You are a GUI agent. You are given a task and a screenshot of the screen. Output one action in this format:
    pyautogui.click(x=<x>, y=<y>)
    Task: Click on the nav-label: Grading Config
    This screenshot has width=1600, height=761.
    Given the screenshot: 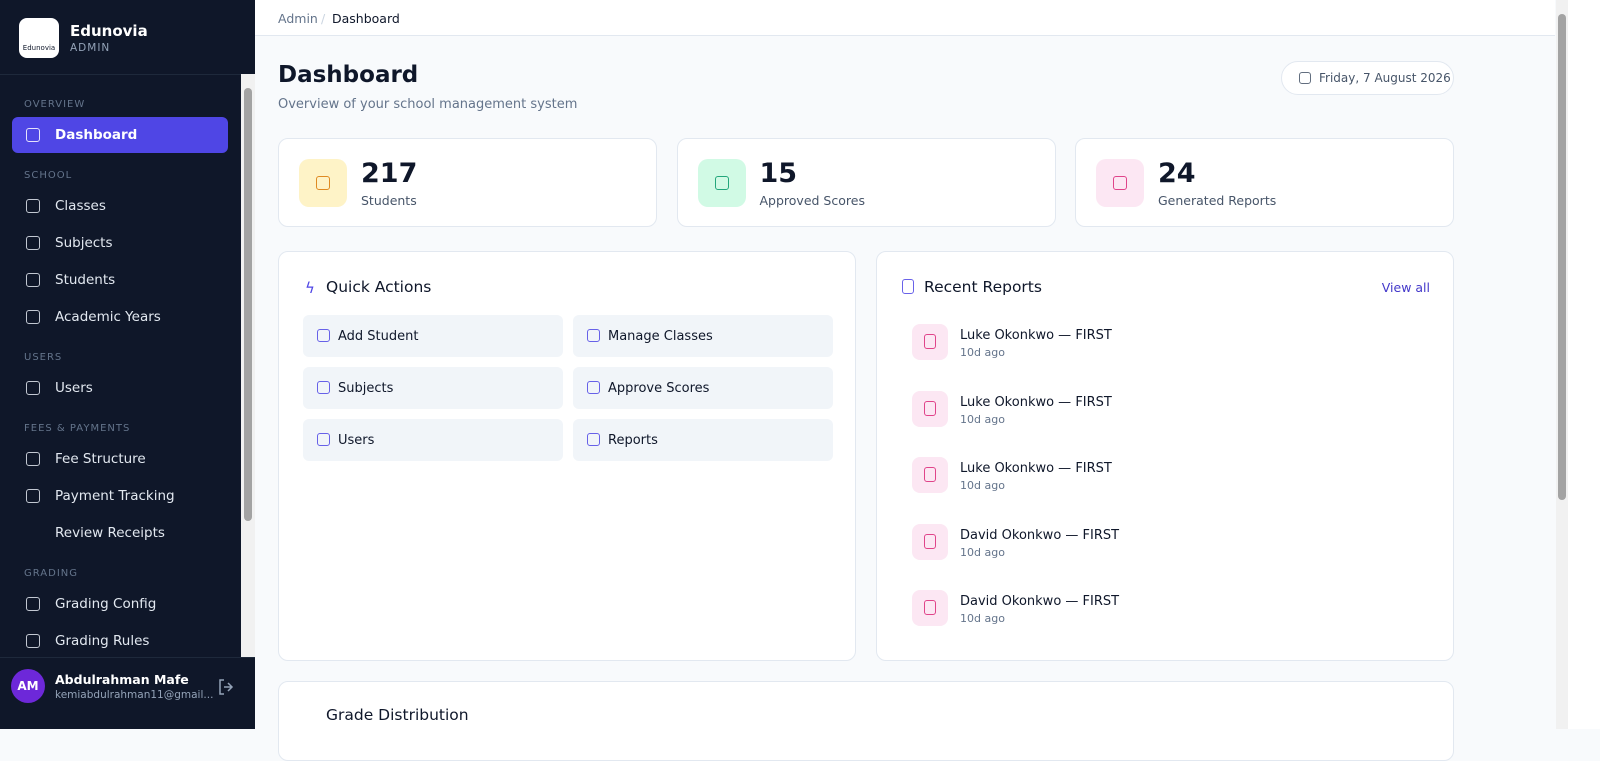 What is the action you would take?
    pyautogui.click(x=106, y=604)
    